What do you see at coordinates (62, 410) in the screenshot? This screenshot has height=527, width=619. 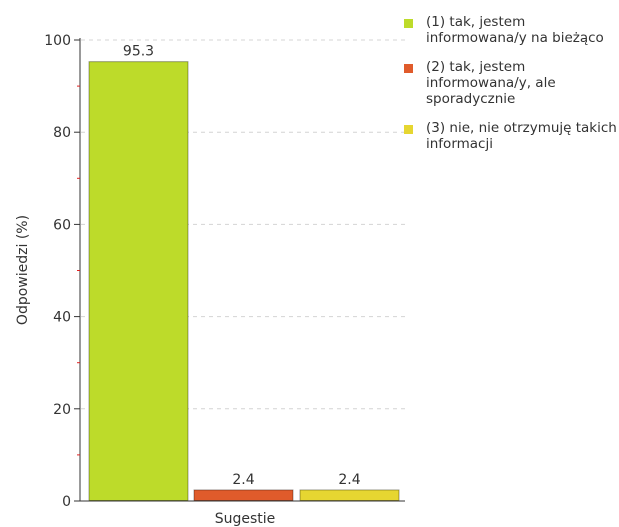 I see `y-tick-label: 20` at bounding box center [62, 410].